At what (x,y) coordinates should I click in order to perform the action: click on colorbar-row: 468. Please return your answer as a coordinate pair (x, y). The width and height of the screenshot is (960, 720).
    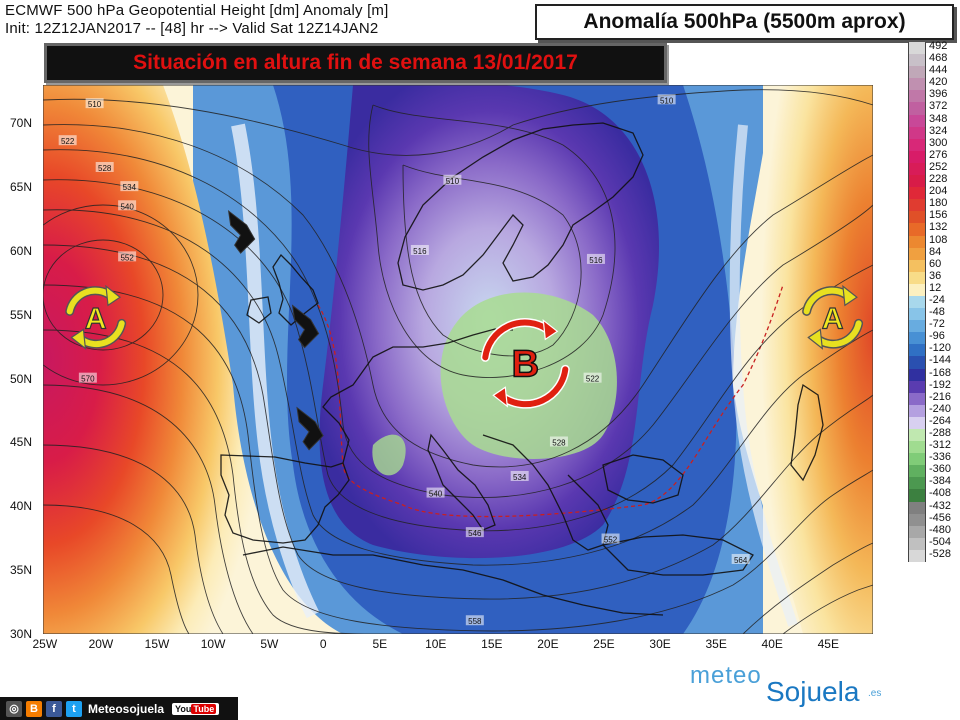
    Looking at the image, I should click on (932, 59).